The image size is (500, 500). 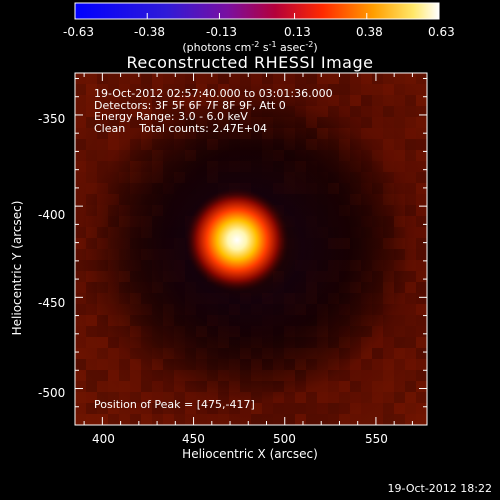 What do you see at coordinates (150, 32) in the screenshot?
I see `colorbar-tick-label: -0.38` at bounding box center [150, 32].